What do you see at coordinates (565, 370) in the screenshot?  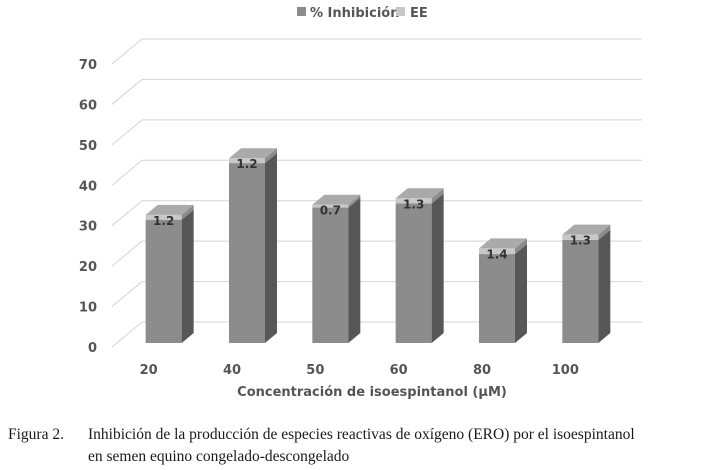 I see `x-tick-label: 100` at bounding box center [565, 370].